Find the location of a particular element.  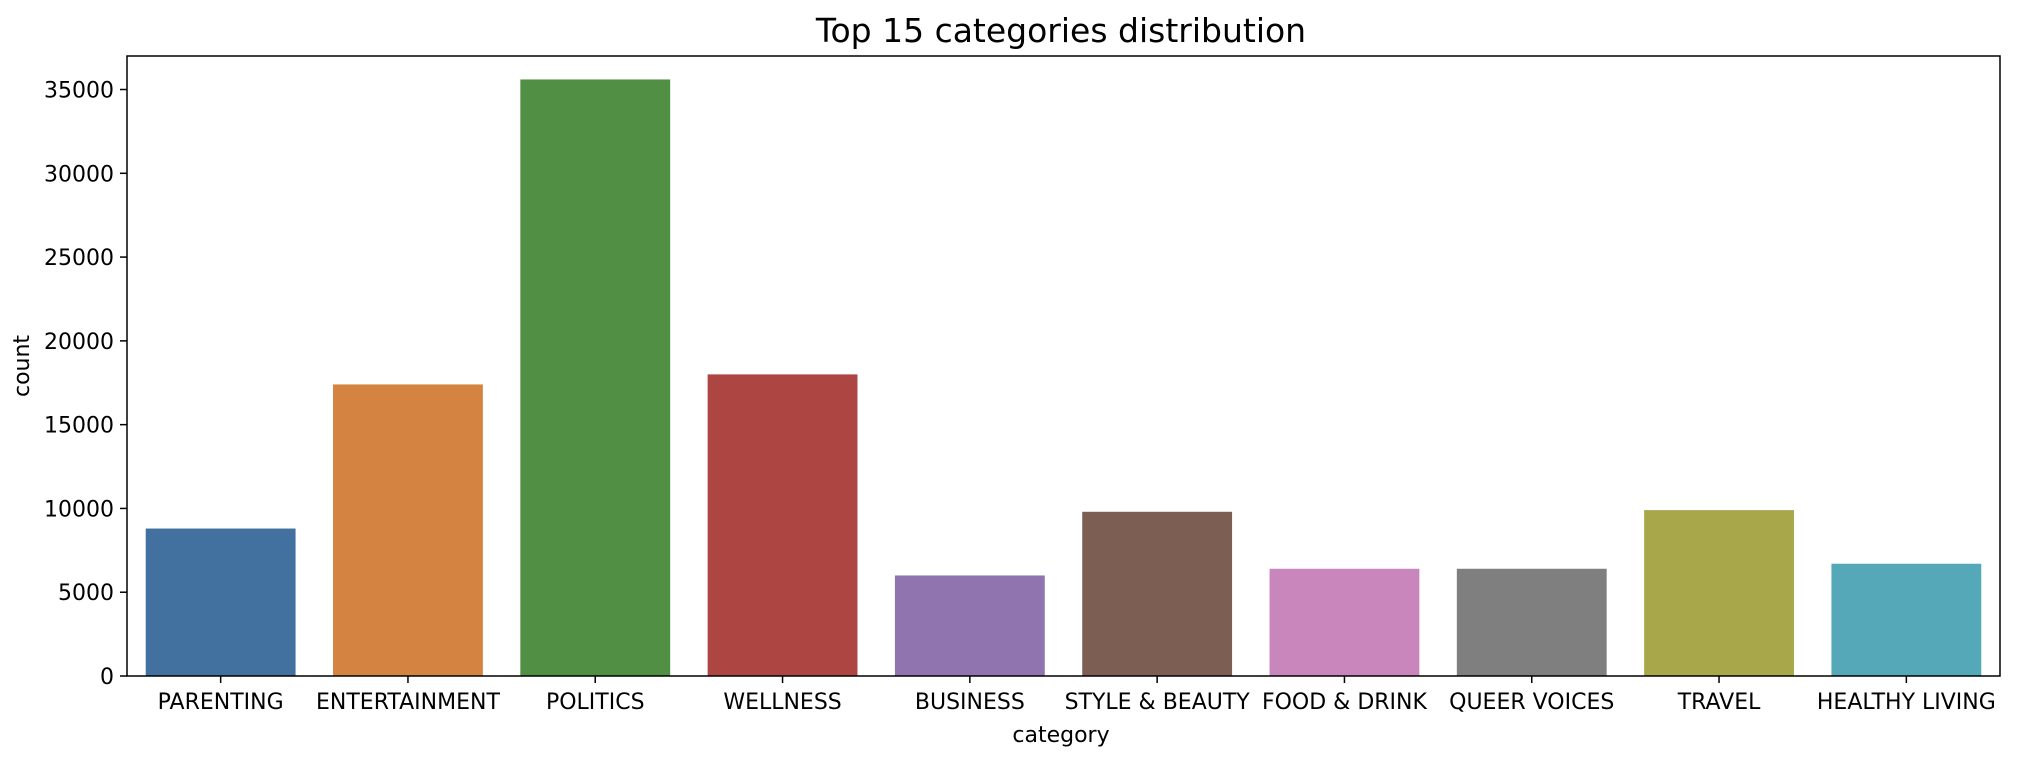

y-axis: 0 5000 10000 15000 20000 25000 30000 35000 is located at coordinates (85, 384).